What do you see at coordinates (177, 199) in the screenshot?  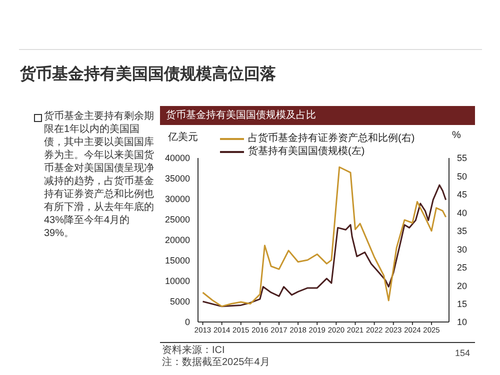 I see `y-tick-label: 30000` at bounding box center [177, 199].